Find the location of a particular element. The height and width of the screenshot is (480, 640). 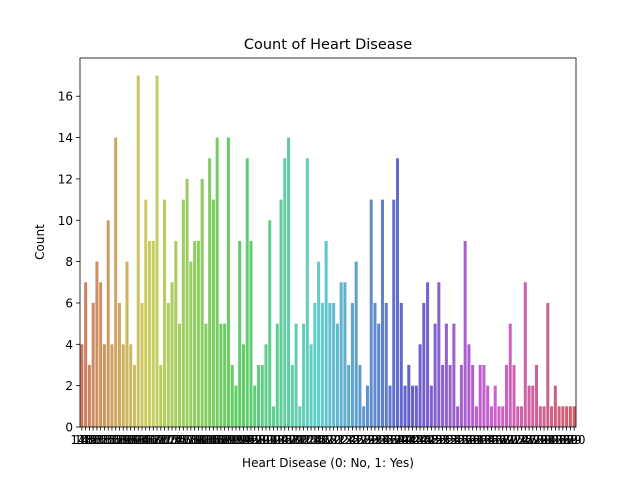

x-tick-label: 223 is located at coordinates (341, 440).